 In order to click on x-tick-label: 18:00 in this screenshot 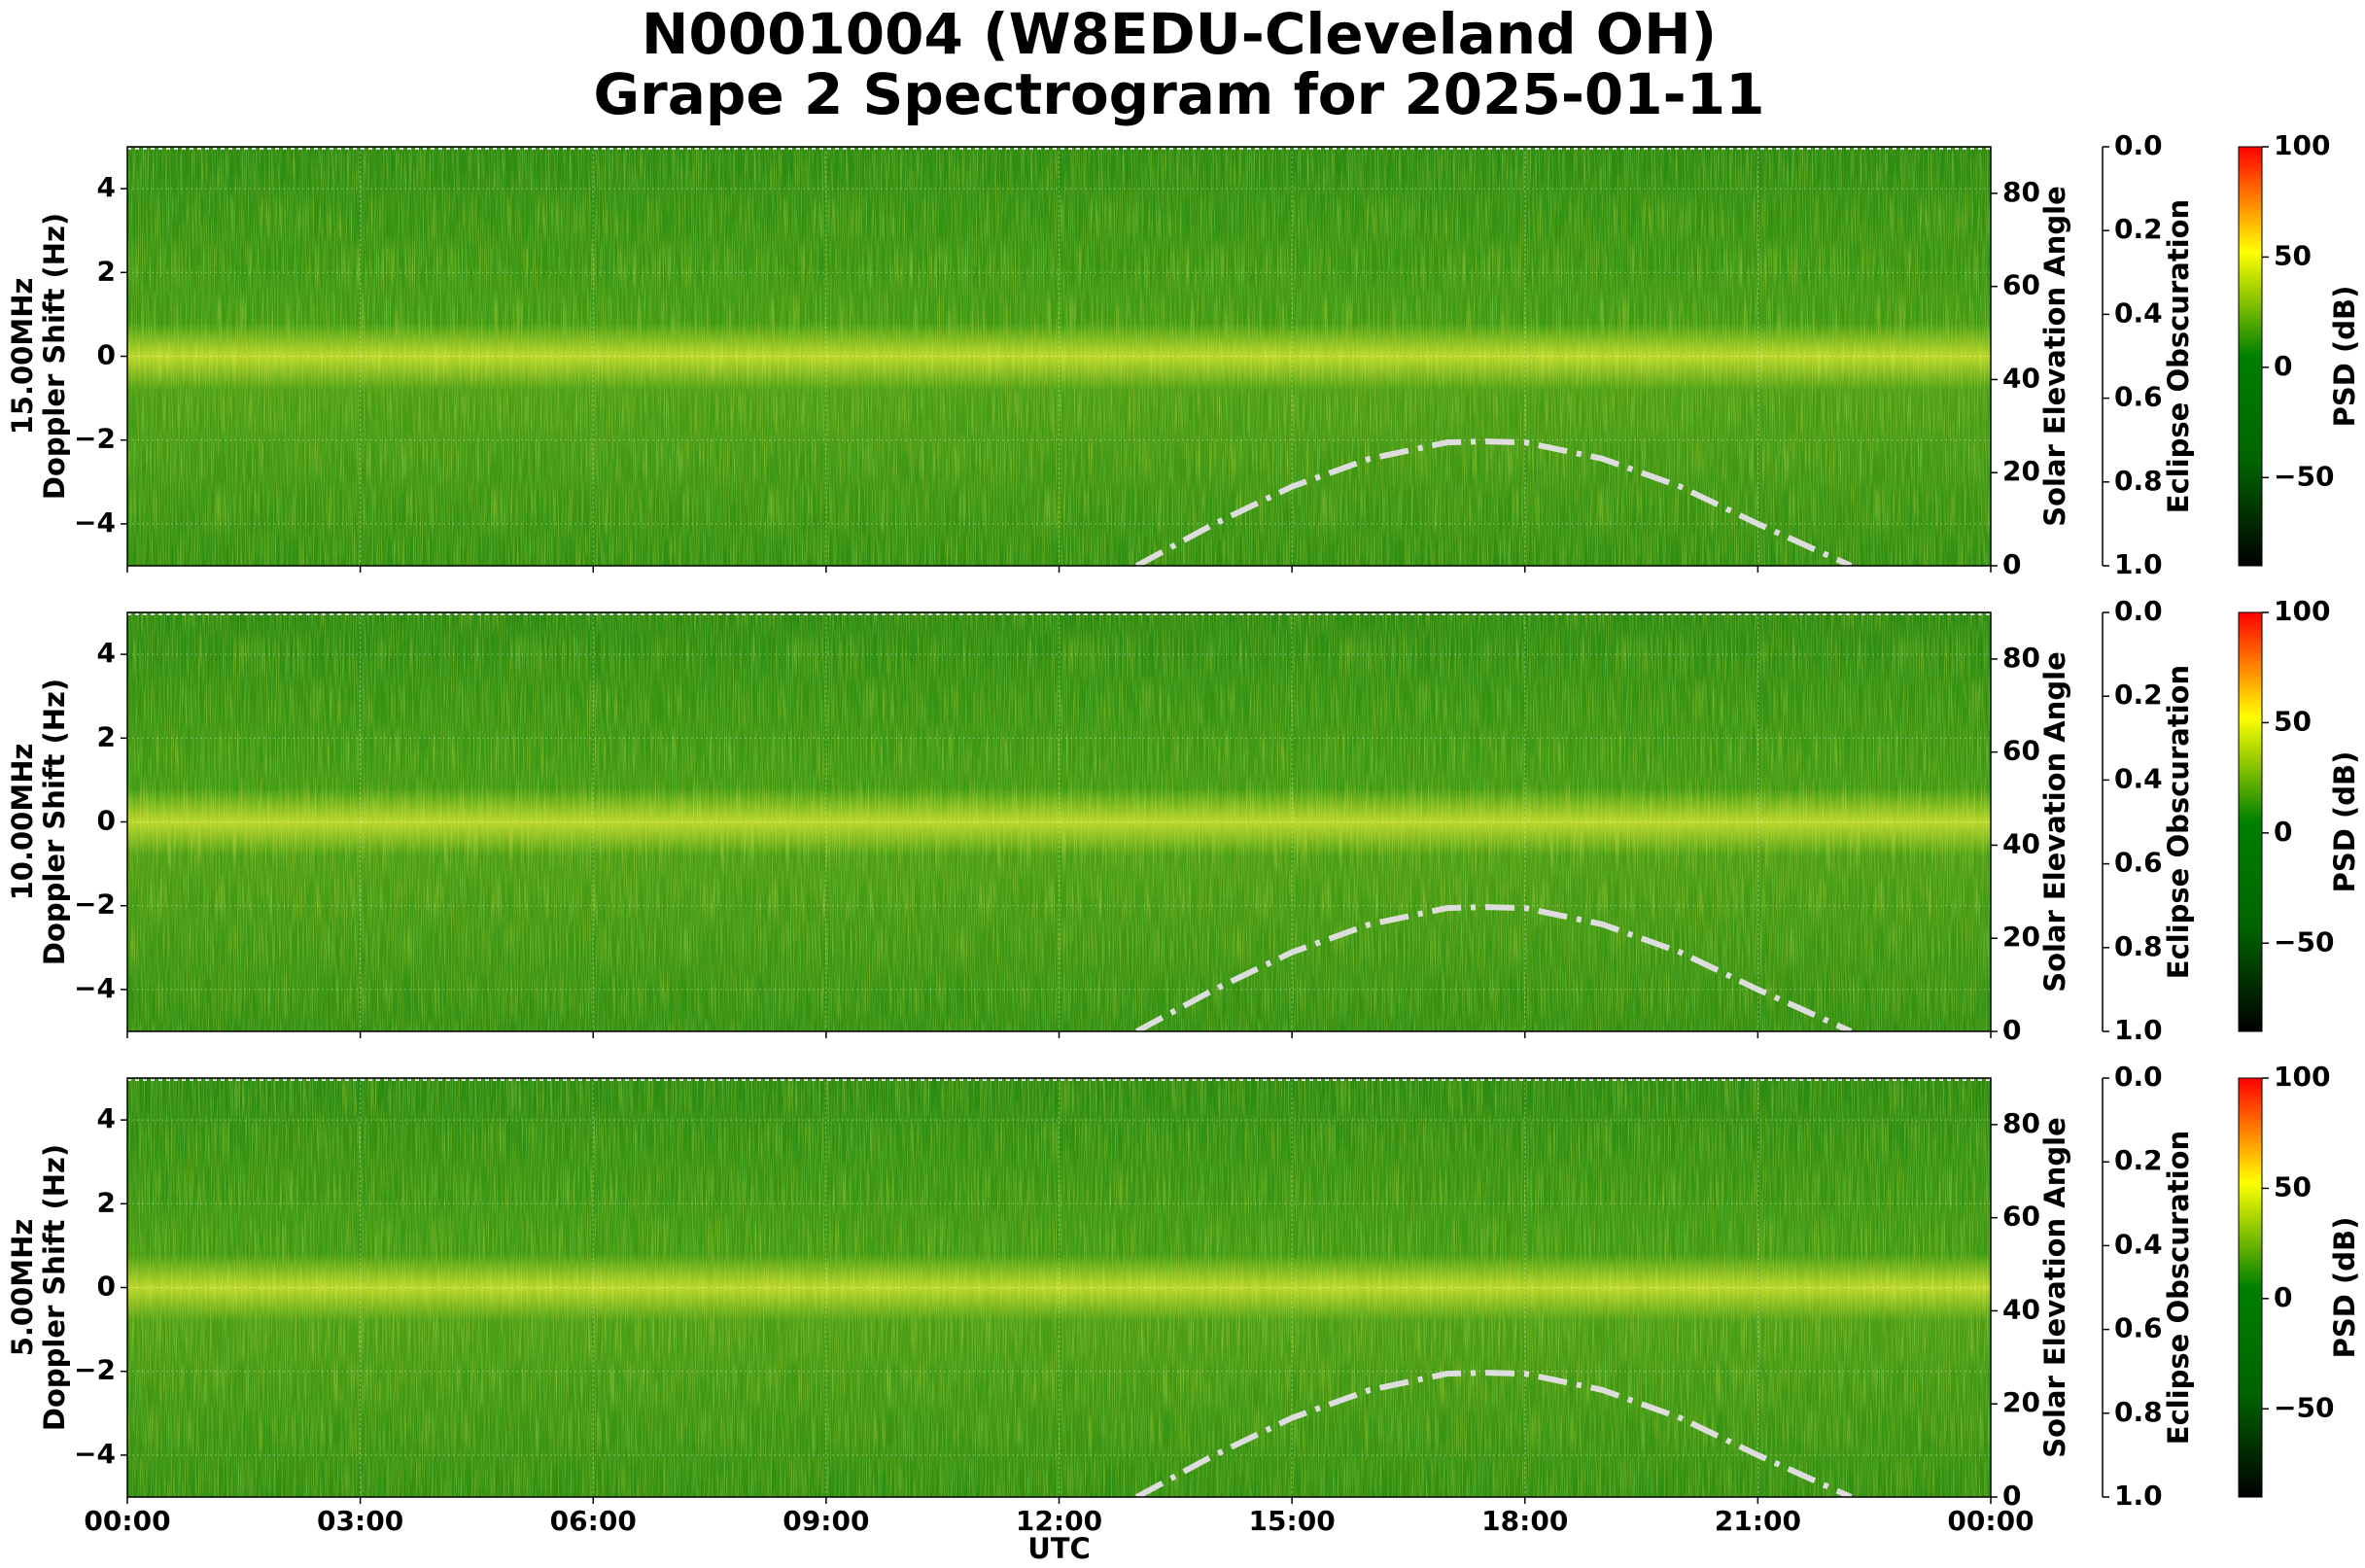, I will do `click(1524, 1521)`.